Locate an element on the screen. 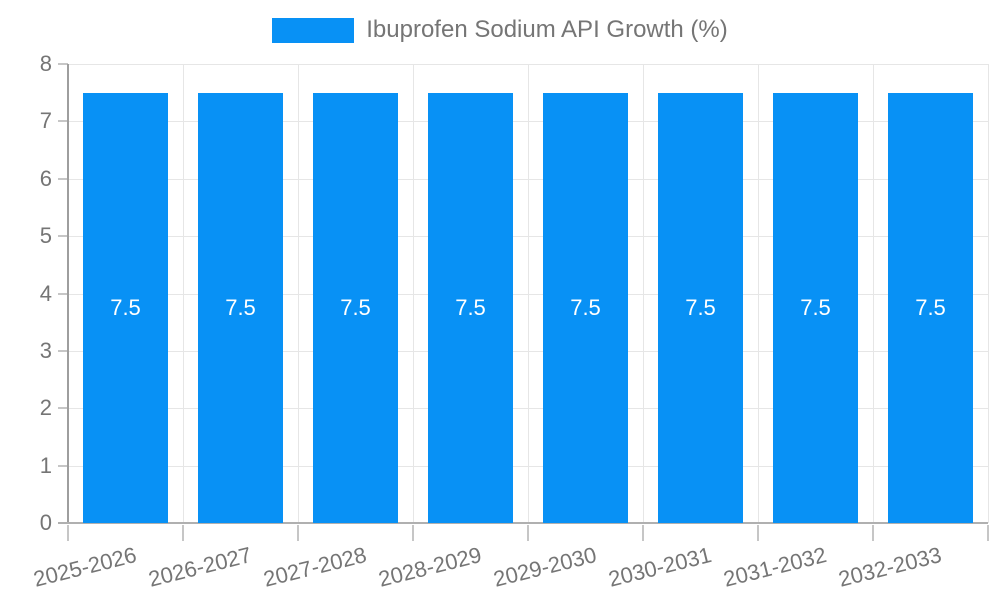  y-tick-label: 3 is located at coordinates (45, 350).